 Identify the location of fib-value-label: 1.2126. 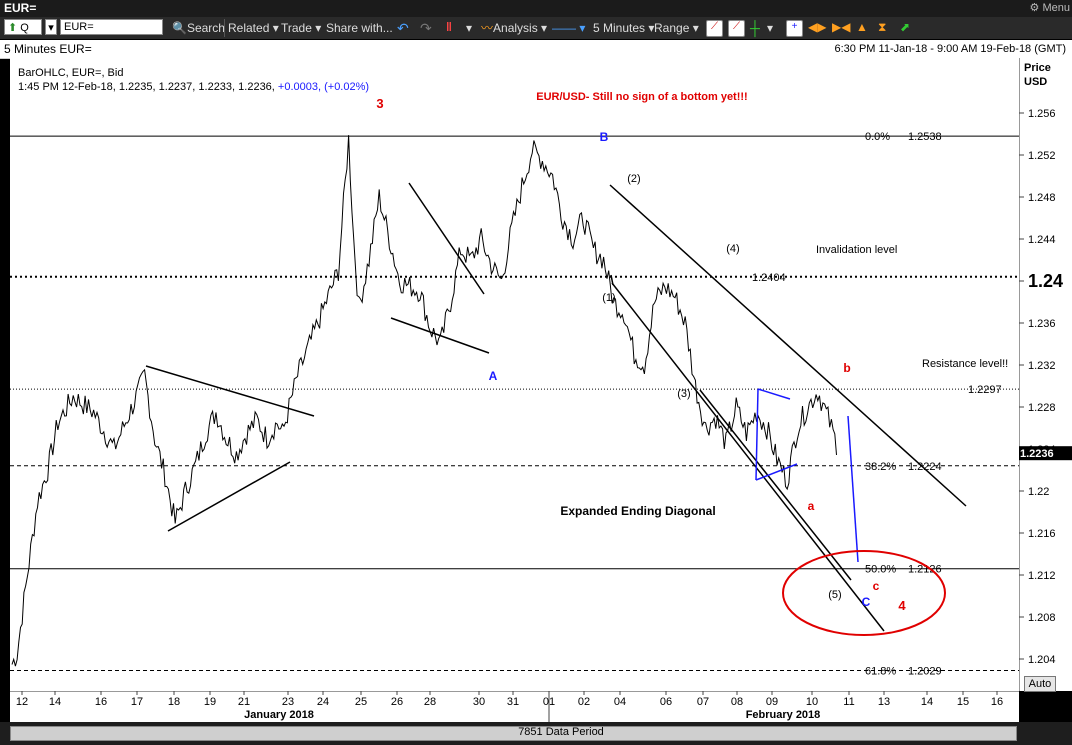
(925, 570).